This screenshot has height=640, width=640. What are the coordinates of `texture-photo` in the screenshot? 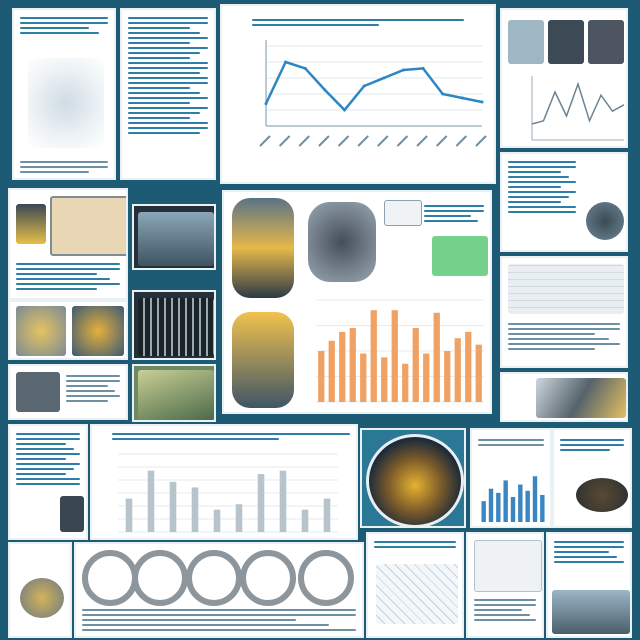 It's located at (605, 221).